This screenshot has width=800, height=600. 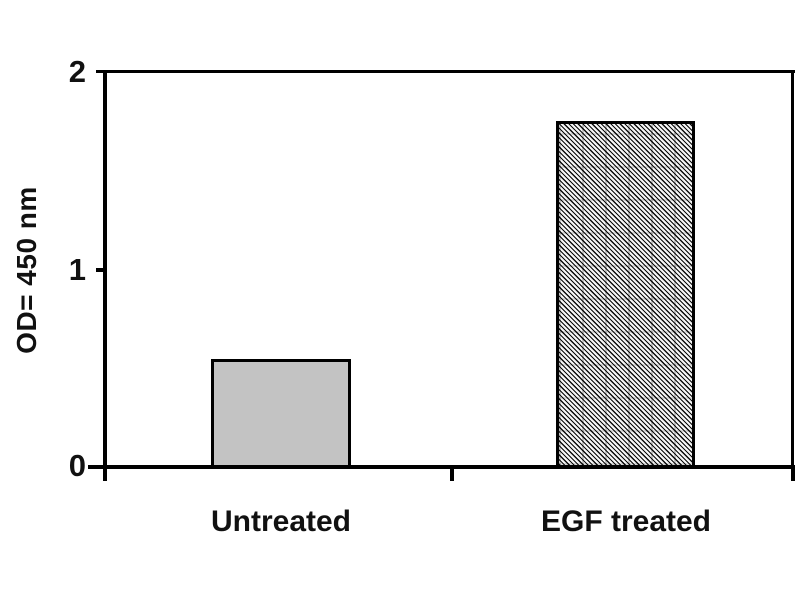 I want to click on bar-untreated, so click(x=281, y=413).